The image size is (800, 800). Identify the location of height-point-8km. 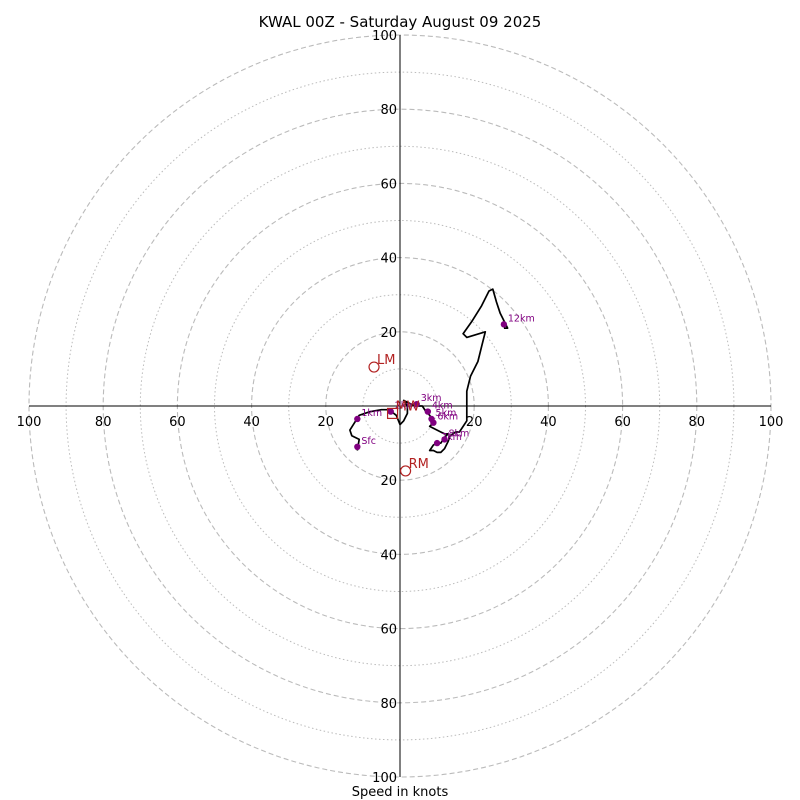
(444, 439).